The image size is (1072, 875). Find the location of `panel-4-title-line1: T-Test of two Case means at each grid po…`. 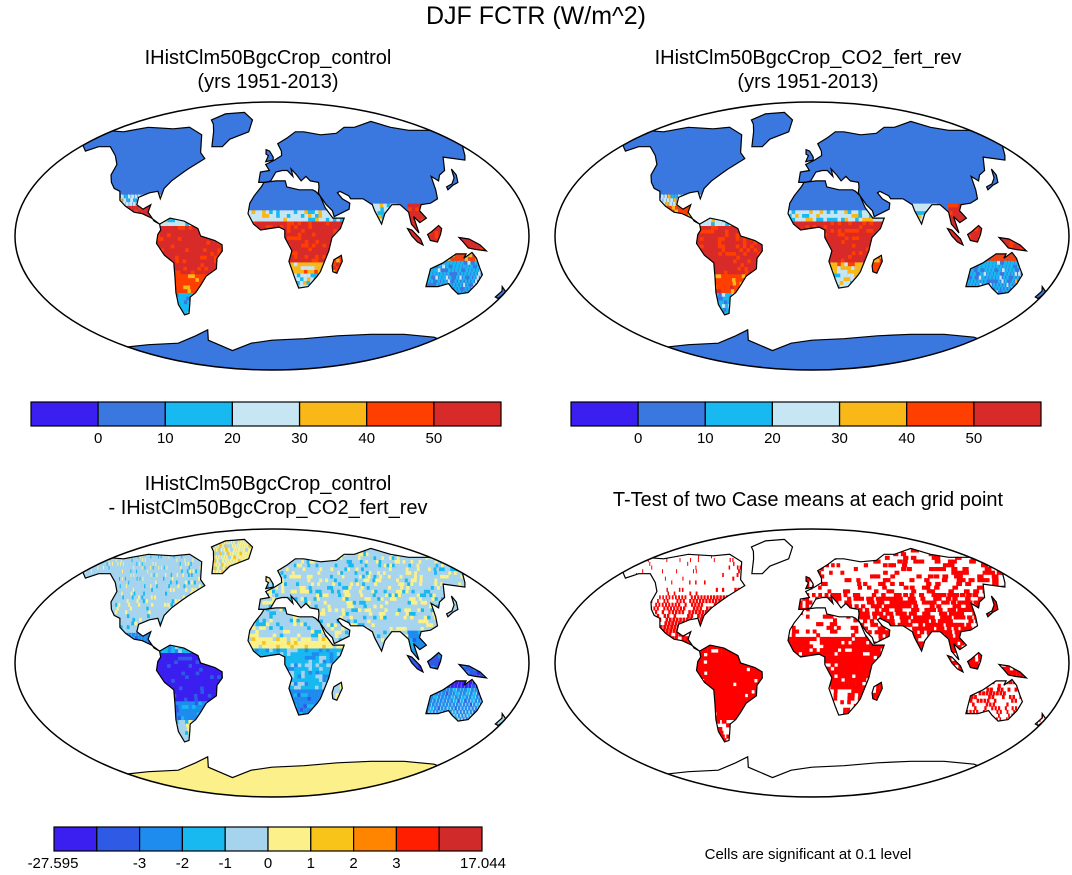

panel-4-title-line1: T-Test of two Case means at each grid po… is located at coordinates (808, 500).